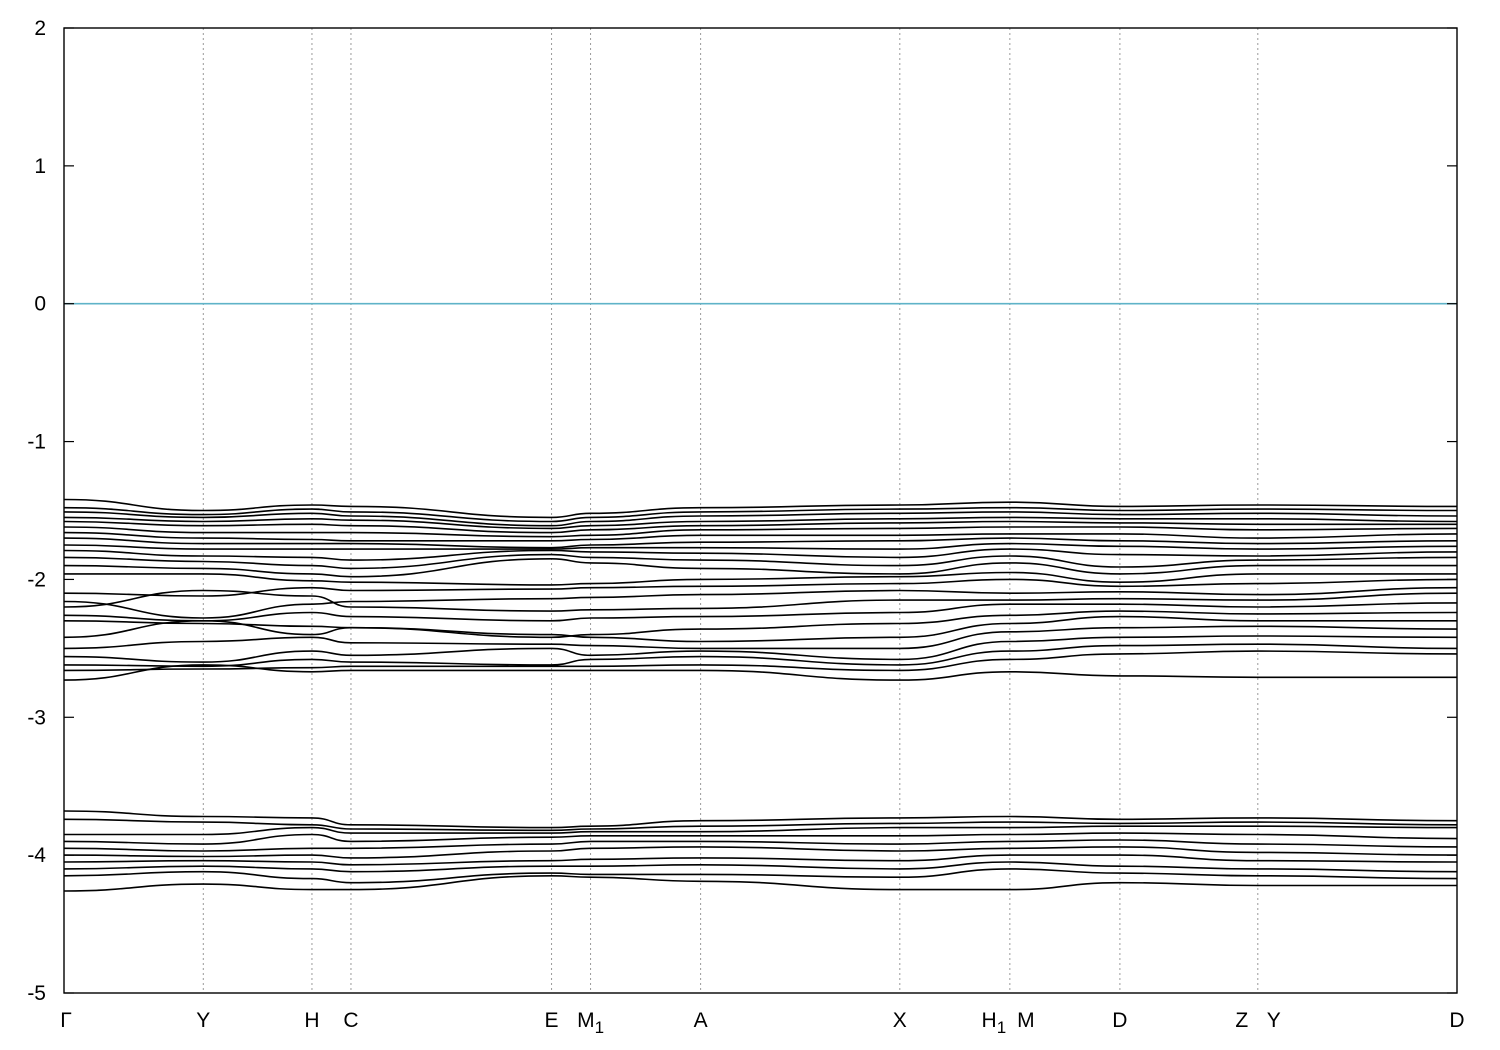 The image size is (1500, 1050). I want to click on kpoint-label: M, so click(1026, 1020).